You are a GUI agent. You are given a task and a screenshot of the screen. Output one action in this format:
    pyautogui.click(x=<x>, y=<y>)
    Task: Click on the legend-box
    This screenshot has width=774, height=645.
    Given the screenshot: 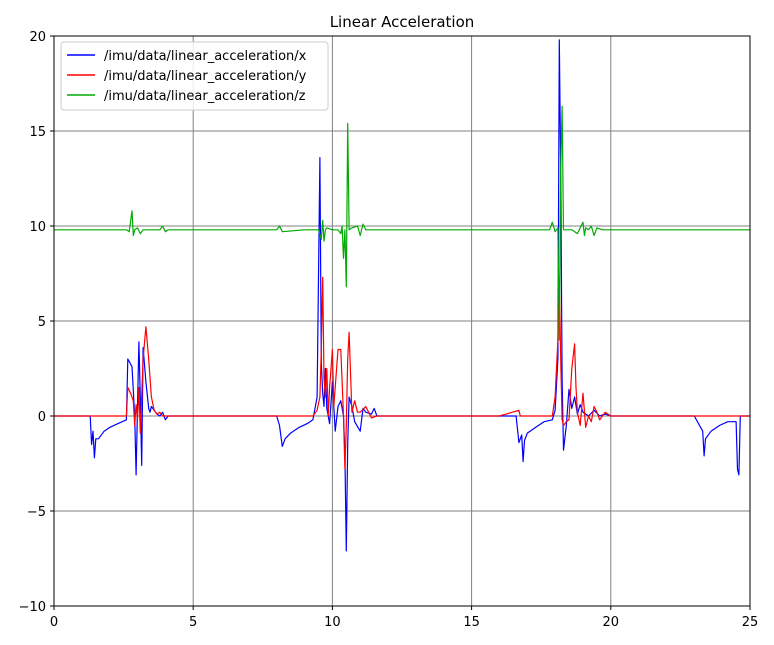 What is the action you would take?
    pyautogui.click(x=194, y=76)
    